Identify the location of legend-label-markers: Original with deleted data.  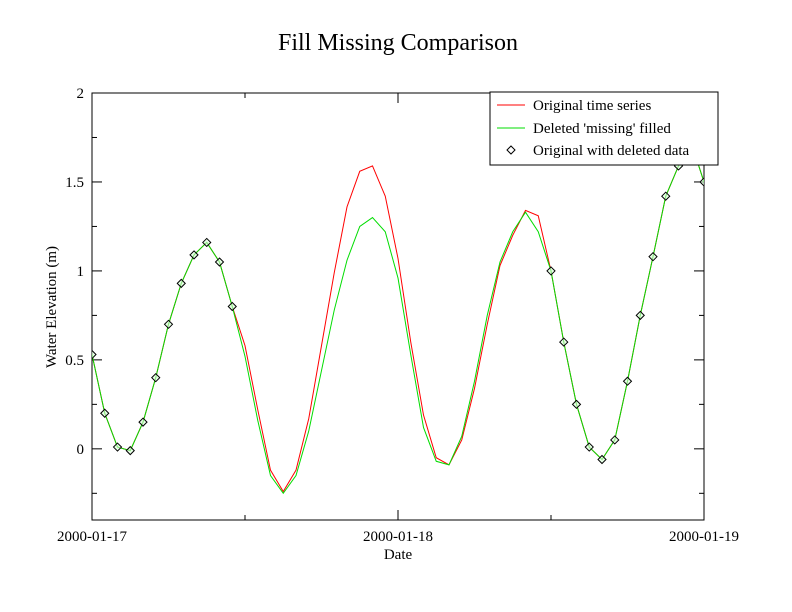
(611, 151).